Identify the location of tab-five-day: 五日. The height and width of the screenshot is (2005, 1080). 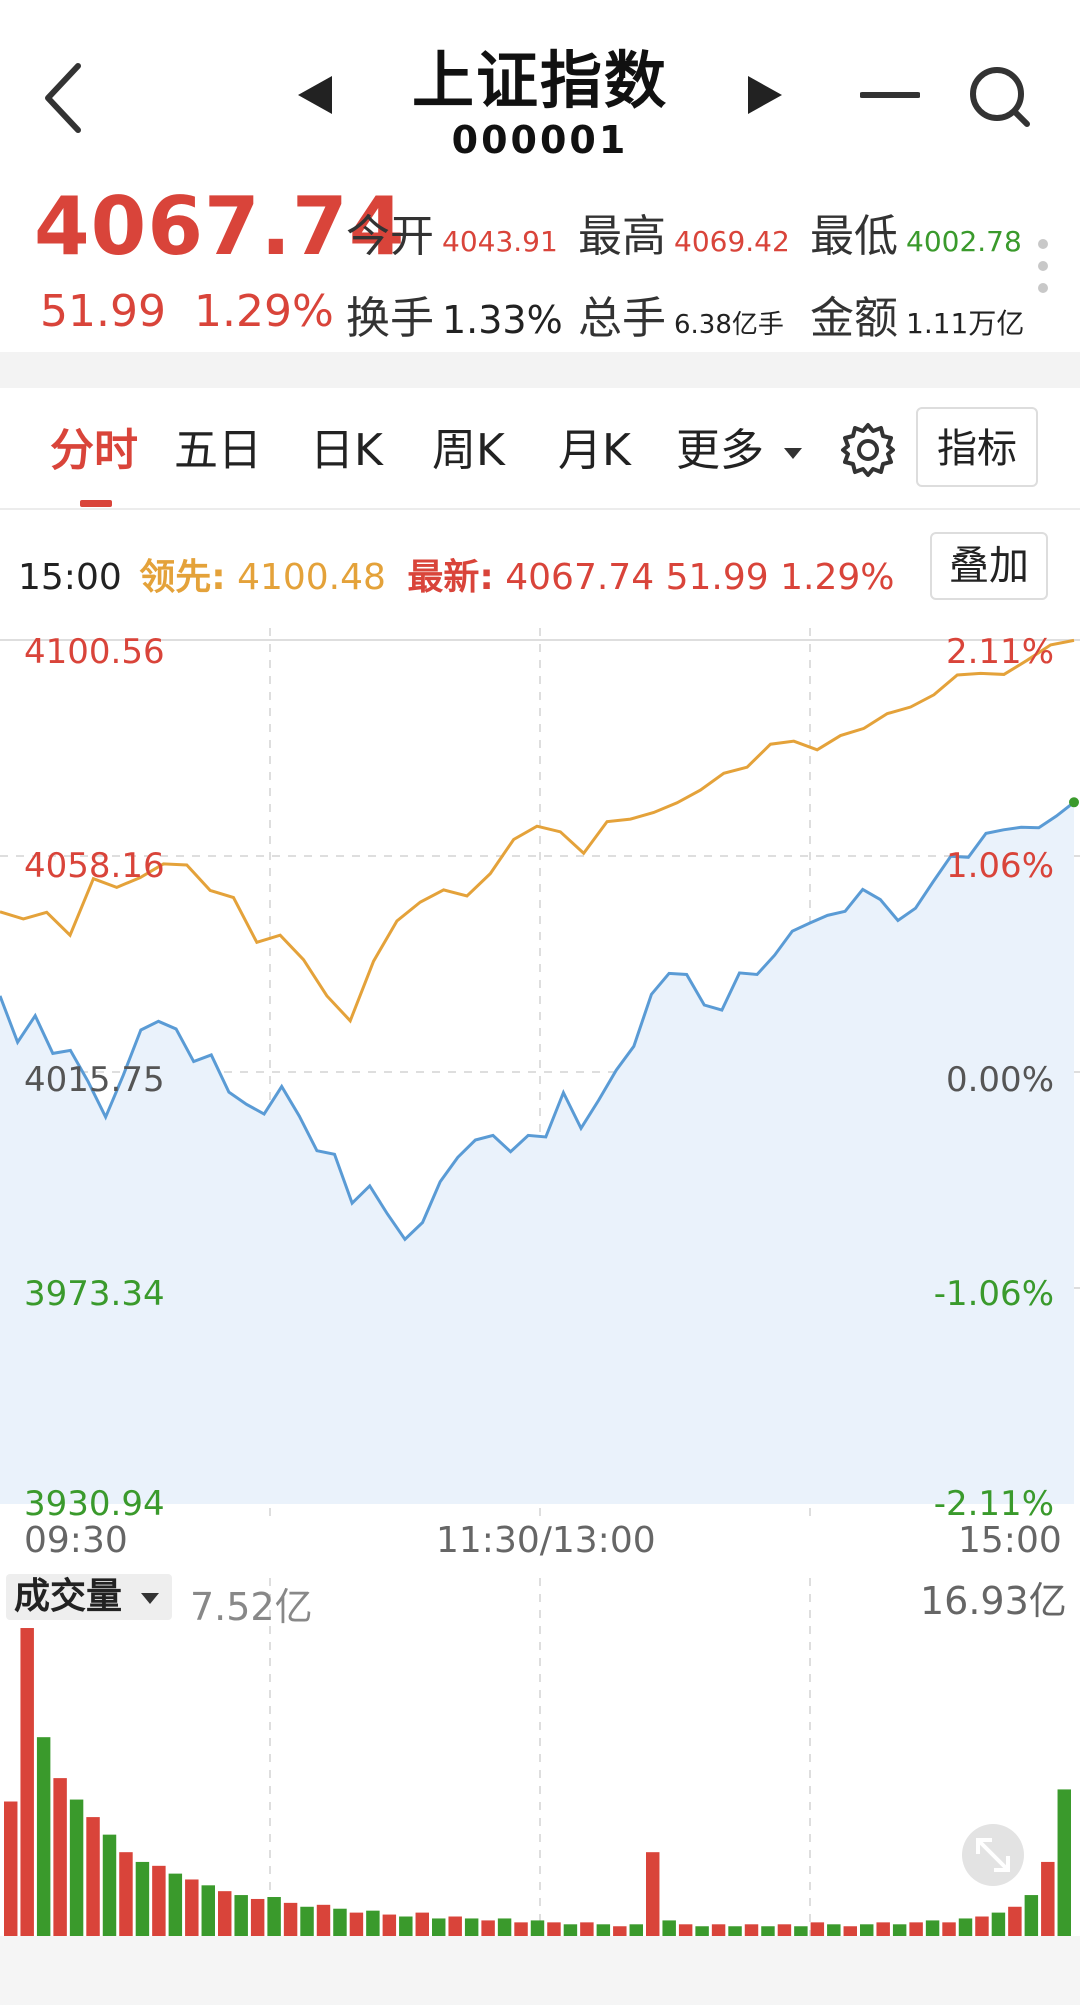
(218, 450).